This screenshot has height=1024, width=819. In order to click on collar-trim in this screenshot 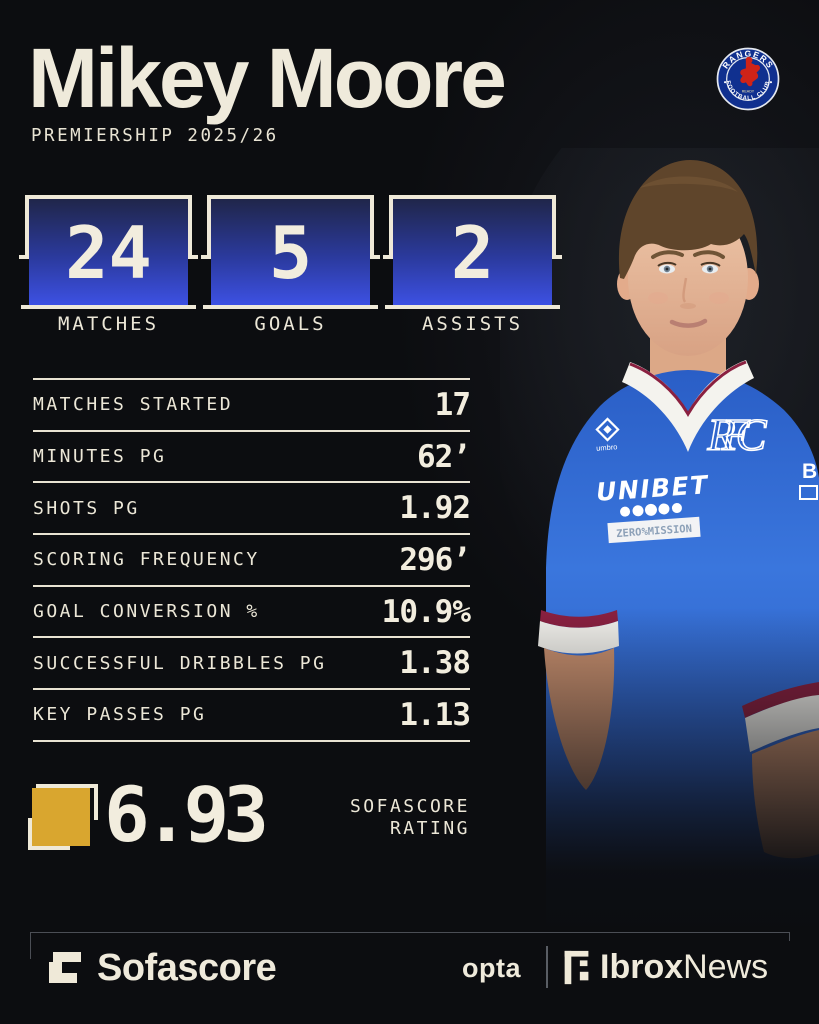, I will do `click(688, 388)`.